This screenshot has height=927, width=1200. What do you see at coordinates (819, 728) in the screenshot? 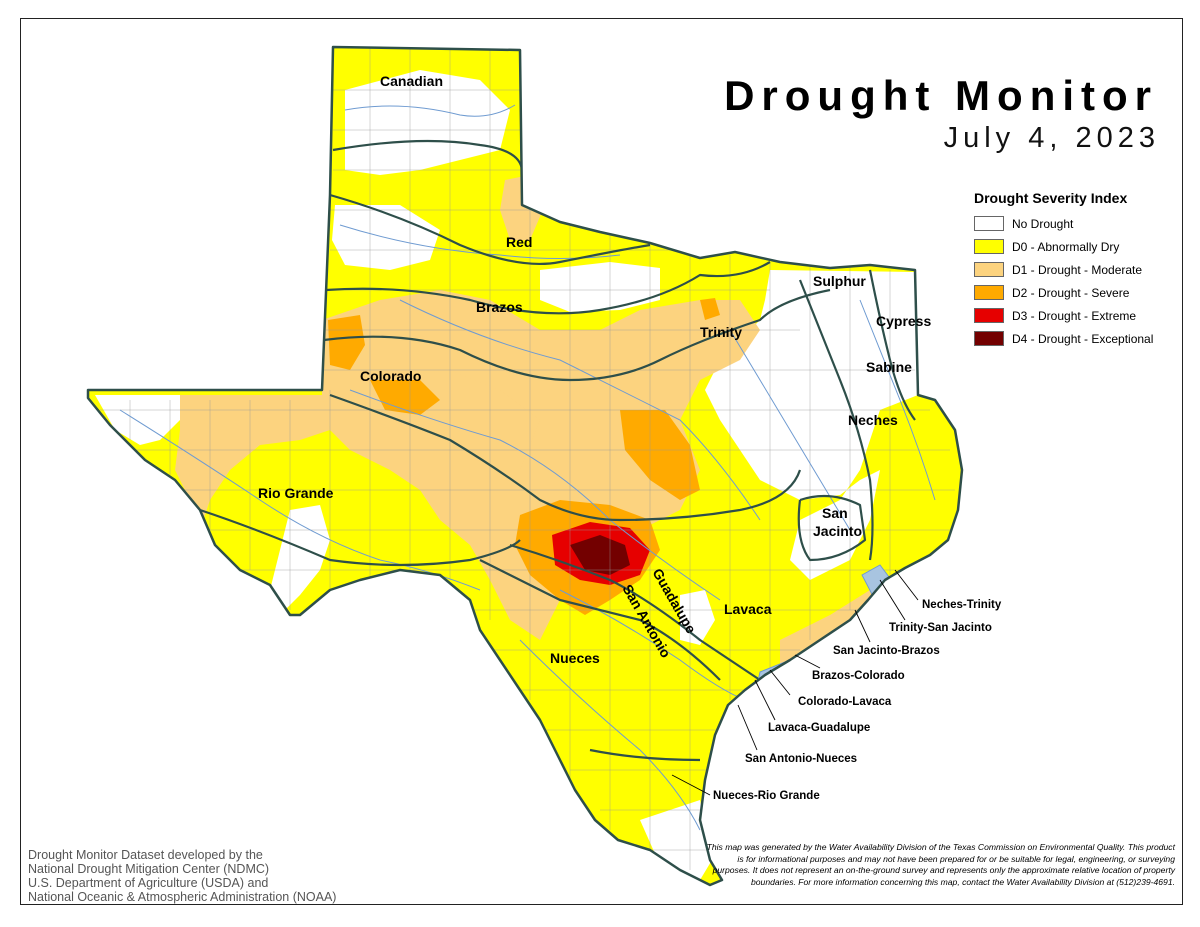
I see `callout-lavaca-guadalupe: Lavaca-Guadalupe` at bounding box center [819, 728].